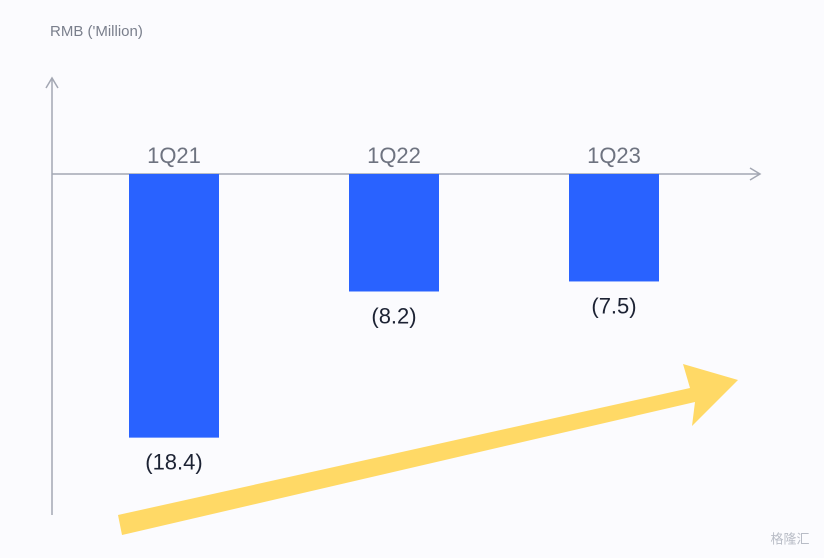 The height and width of the screenshot is (558, 824). What do you see at coordinates (174, 155) in the screenshot?
I see `x-tick-label: 1Q21` at bounding box center [174, 155].